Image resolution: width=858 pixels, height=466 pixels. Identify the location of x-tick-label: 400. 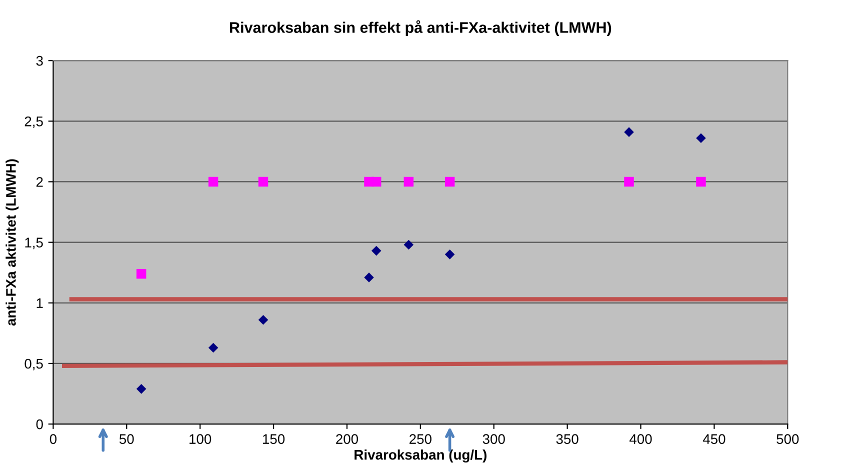
(640, 439).